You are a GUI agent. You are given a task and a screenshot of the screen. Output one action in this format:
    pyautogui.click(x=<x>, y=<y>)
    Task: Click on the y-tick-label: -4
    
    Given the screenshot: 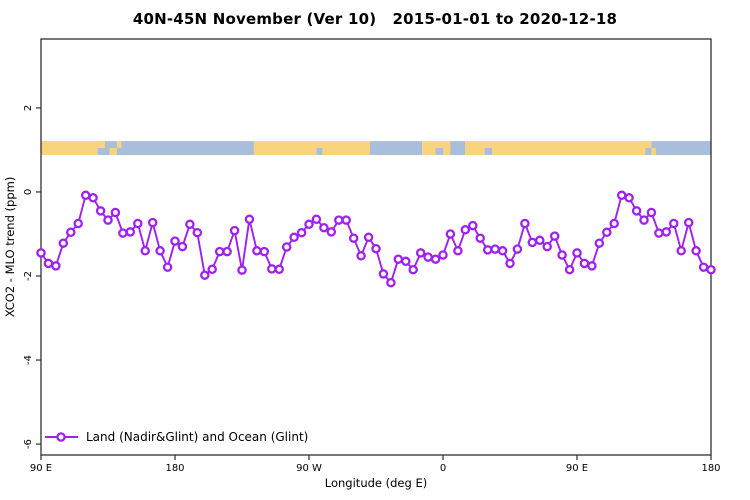 What is the action you would take?
    pyautogui.click(x=28, y=360)
    